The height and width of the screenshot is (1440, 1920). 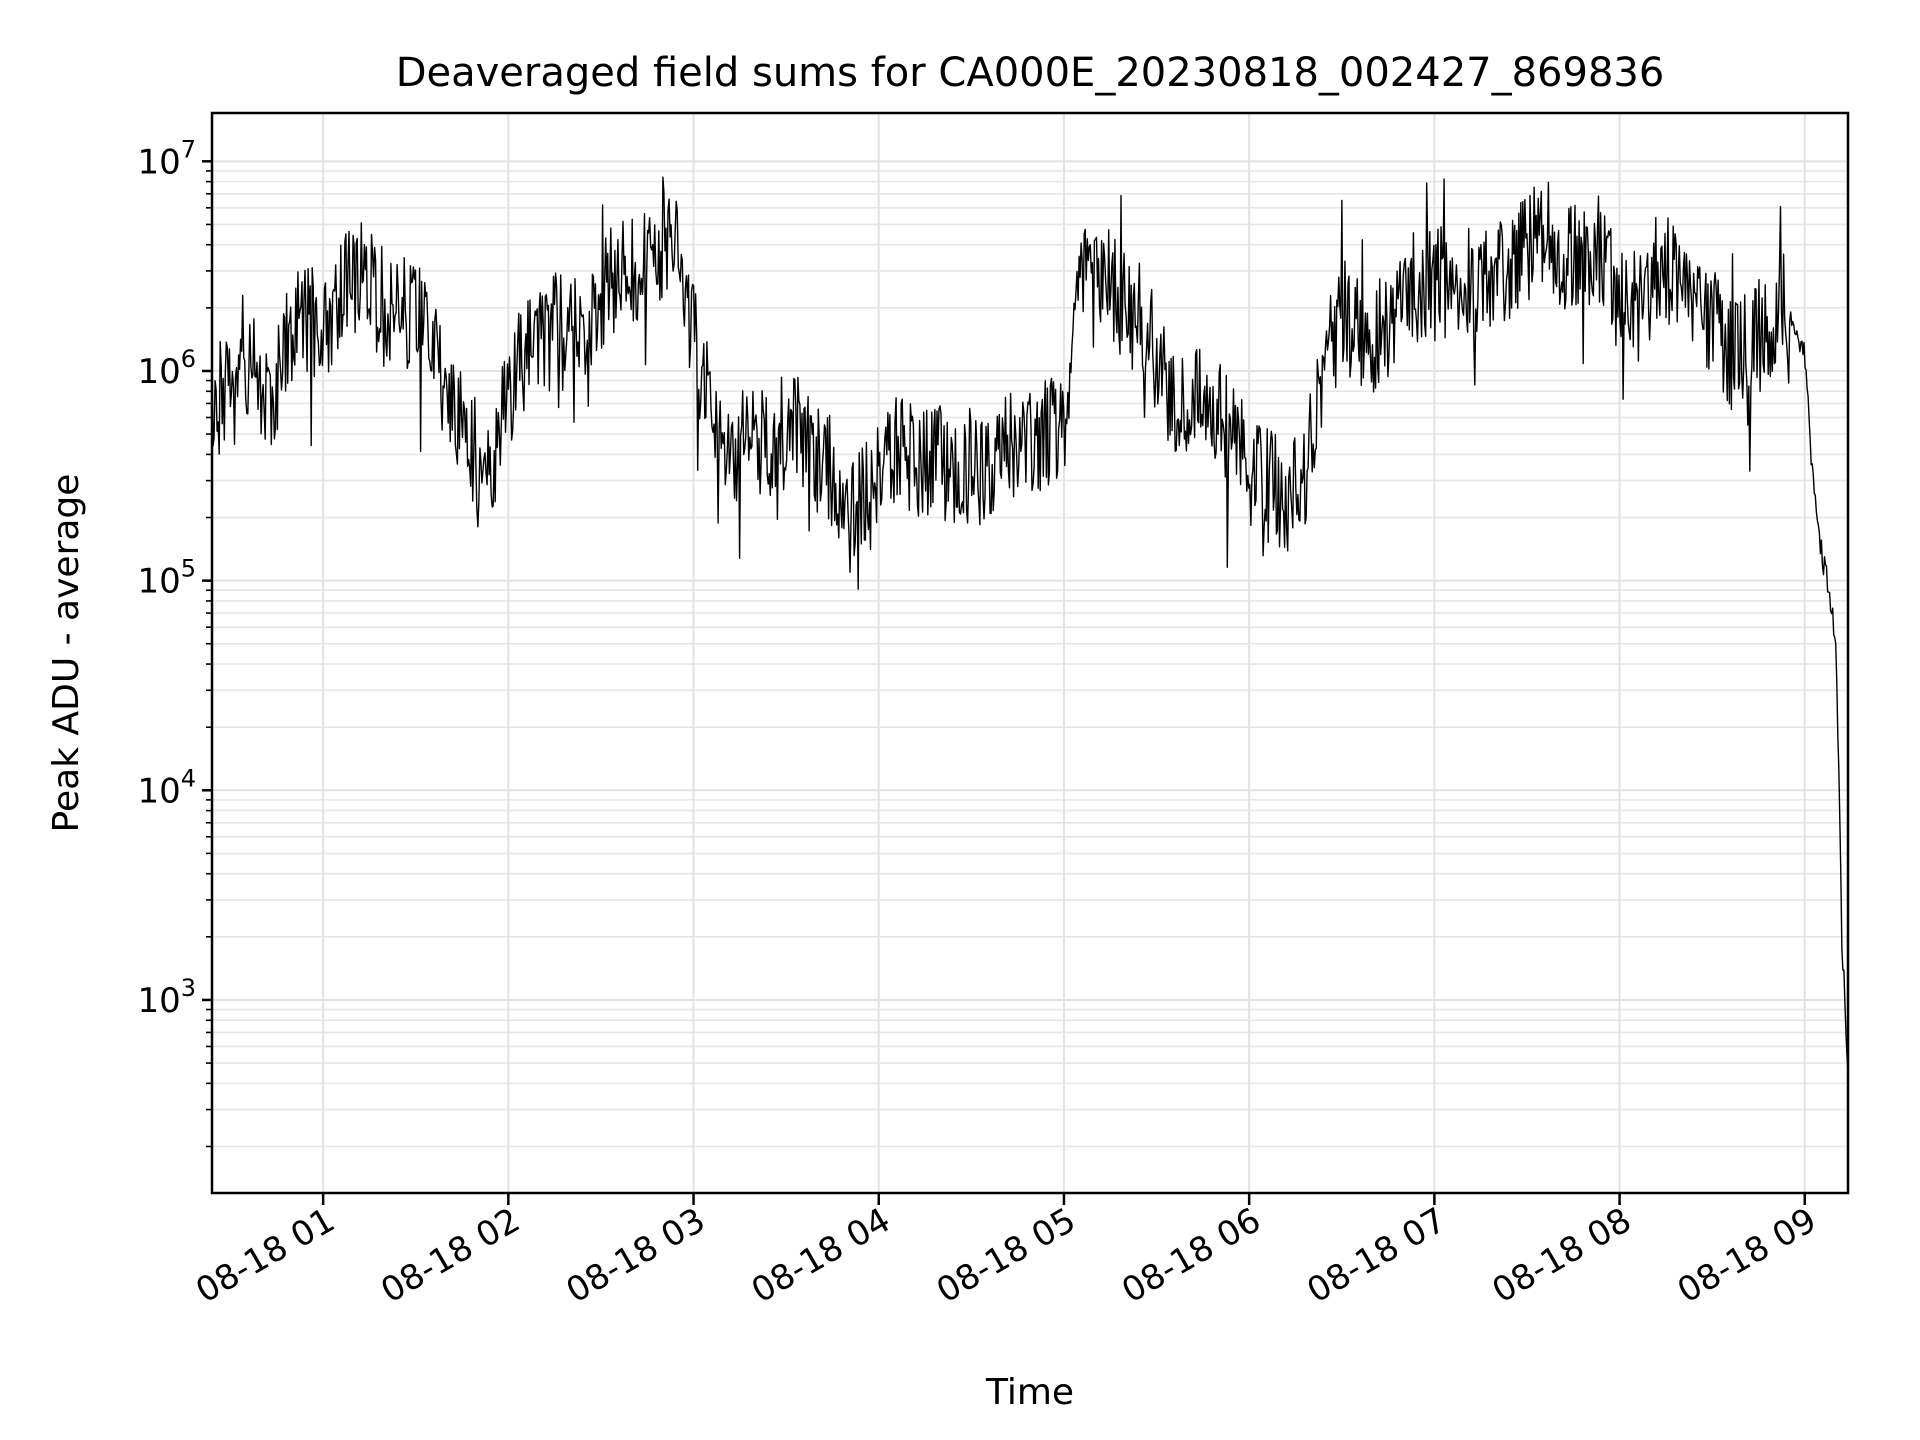 I want to click on y-axis-label: Peak ADU - average, so click(x=66, y=653).